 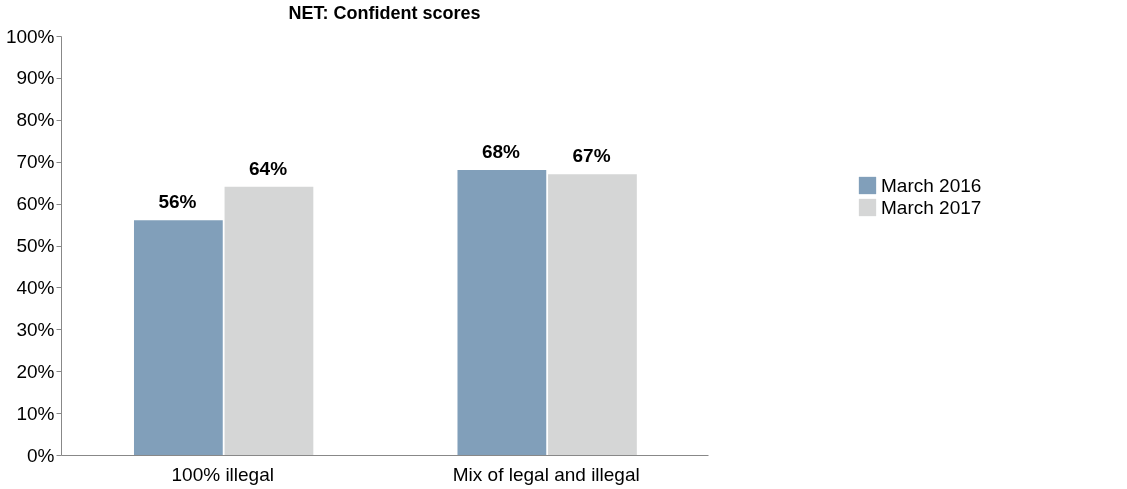 What do you see at coordinates (35, 245) in the screenshot?
I see `y-tick-label: 50%` at bounding box center [35, 245].